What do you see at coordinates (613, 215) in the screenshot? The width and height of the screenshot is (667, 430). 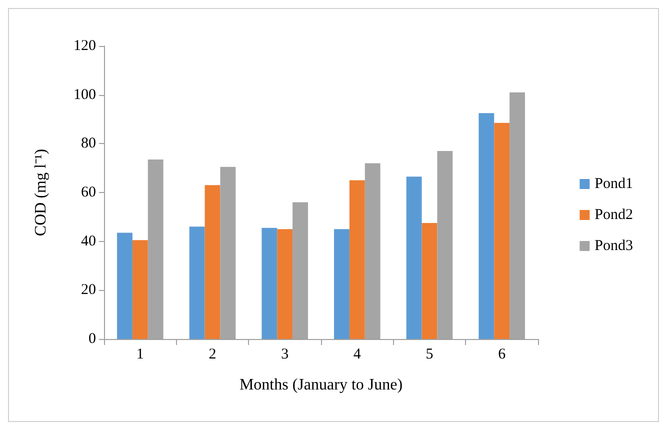 I see `legend-label: Pond2` at bounding box center [613, 215].